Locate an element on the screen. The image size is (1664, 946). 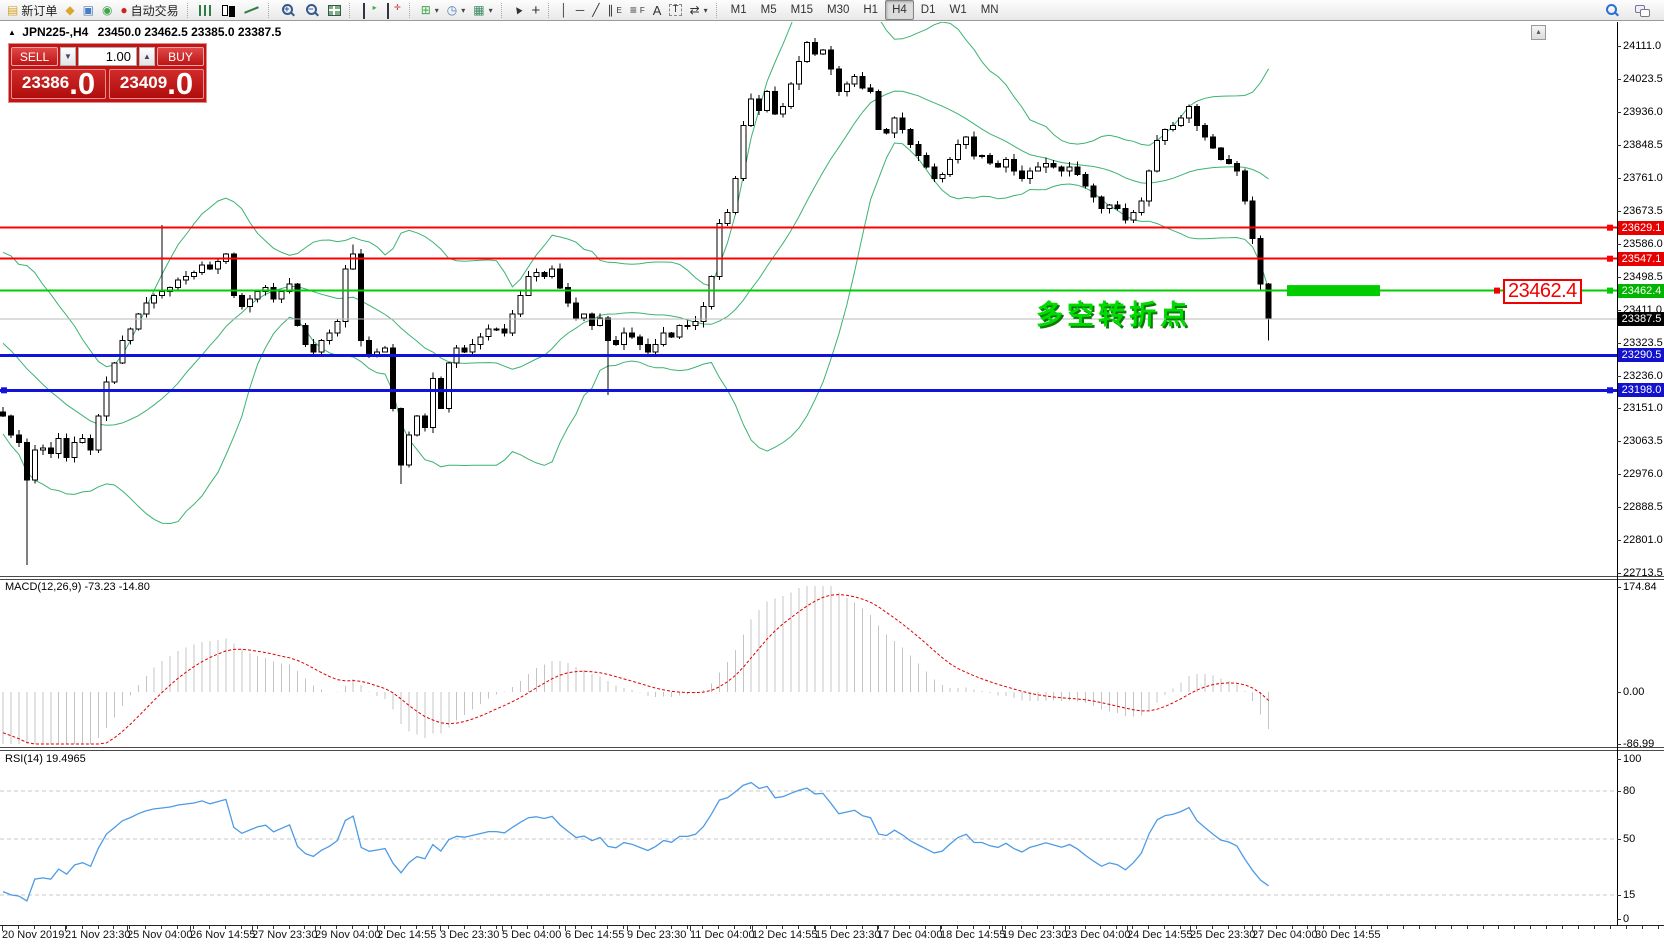
volume-input: 1.00 is located at coordinates (107, 56).